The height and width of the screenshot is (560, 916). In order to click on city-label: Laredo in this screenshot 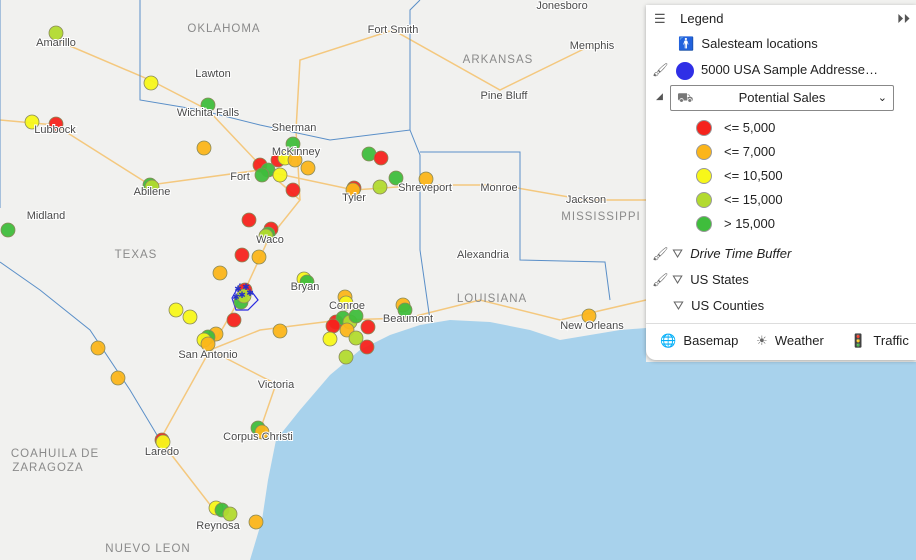, I will do `click(162, 452)`.